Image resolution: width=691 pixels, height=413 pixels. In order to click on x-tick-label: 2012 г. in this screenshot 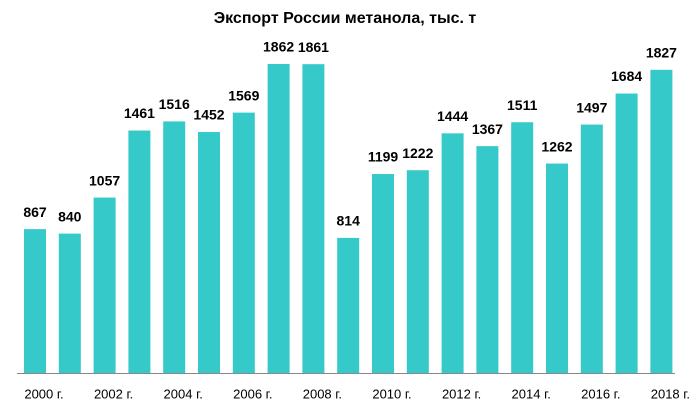, I will do `click(461, 393)`.